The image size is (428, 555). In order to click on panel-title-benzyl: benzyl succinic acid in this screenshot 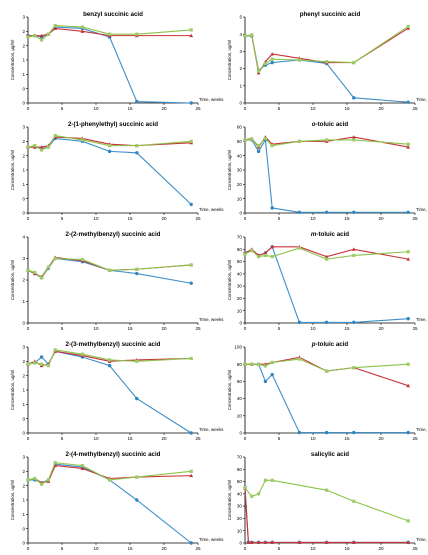, I will do `click(113, 14)`.